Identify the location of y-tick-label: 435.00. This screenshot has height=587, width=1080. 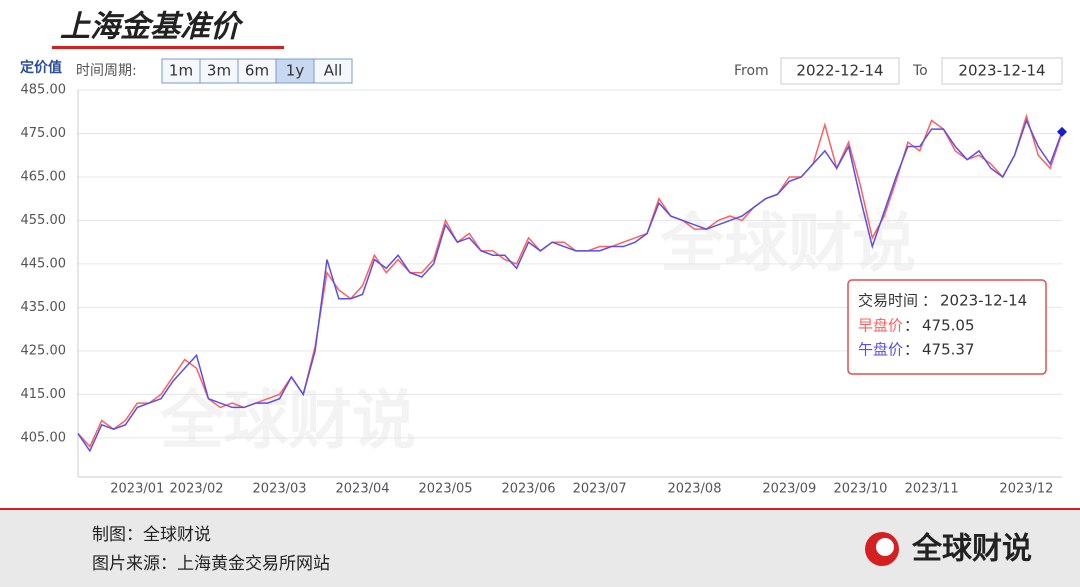
(44, 307).